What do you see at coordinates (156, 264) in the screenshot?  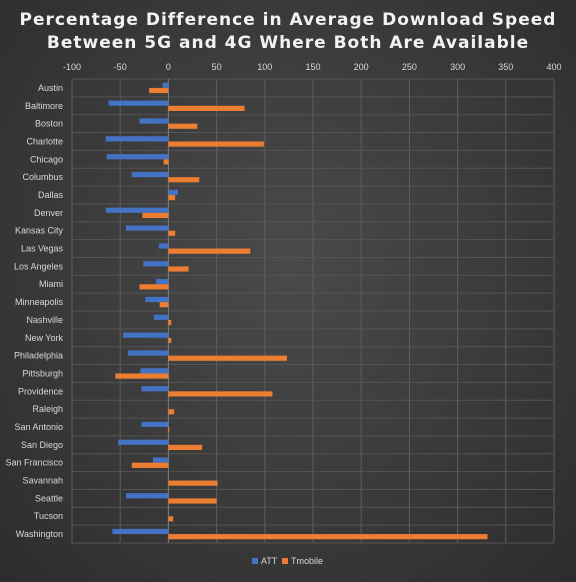 I see `bar-att-los-angeles` at bounding box center [156, 264].